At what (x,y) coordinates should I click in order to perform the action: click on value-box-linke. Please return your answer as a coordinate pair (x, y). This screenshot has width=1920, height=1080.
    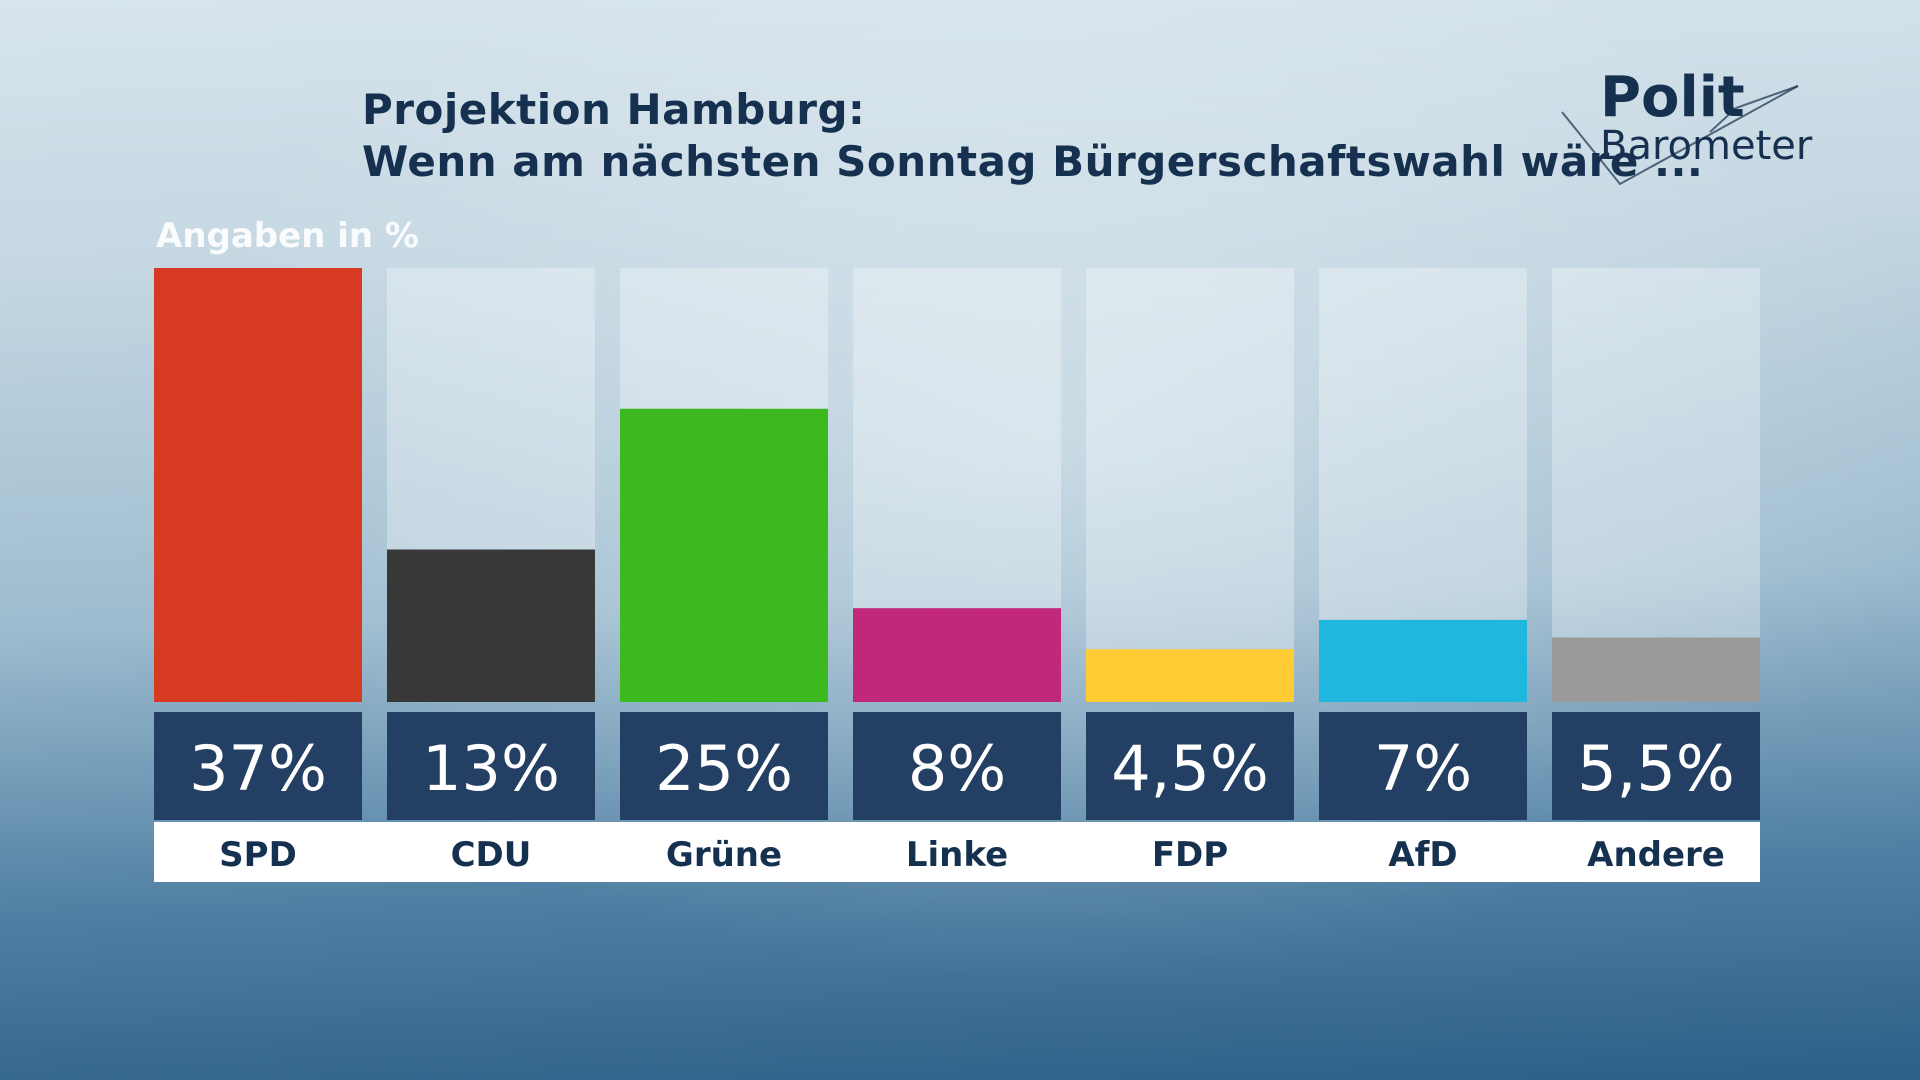
    Looking at the image, I should click on (957, 766).